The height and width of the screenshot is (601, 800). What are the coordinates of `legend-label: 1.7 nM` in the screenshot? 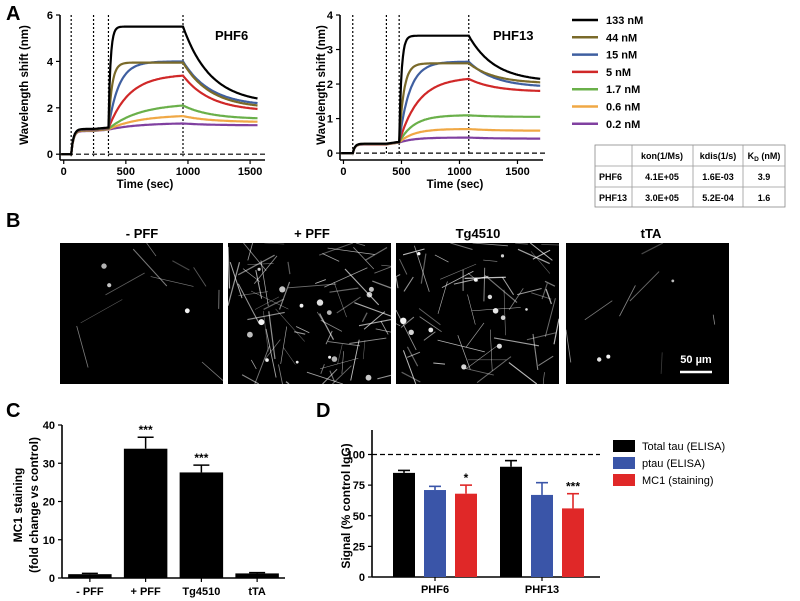 It's located at (623, 90).